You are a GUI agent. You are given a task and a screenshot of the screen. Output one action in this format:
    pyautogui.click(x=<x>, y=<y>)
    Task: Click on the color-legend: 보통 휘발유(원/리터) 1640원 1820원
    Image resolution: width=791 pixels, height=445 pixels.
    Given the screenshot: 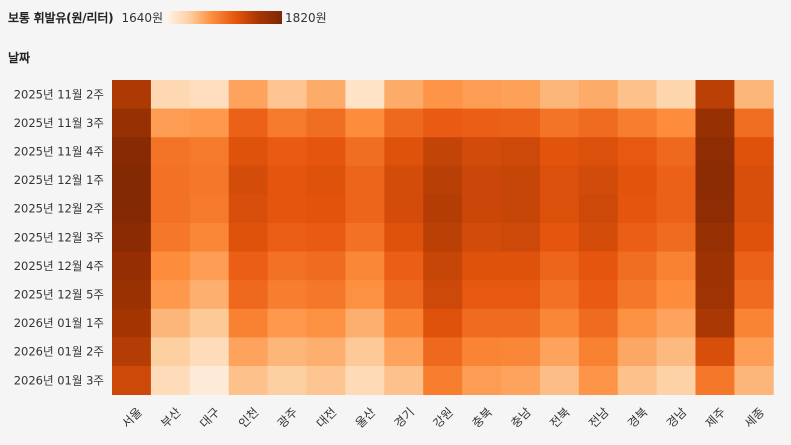 What is the action you would take?
    pyautogui.click(x=167, y=17)
    